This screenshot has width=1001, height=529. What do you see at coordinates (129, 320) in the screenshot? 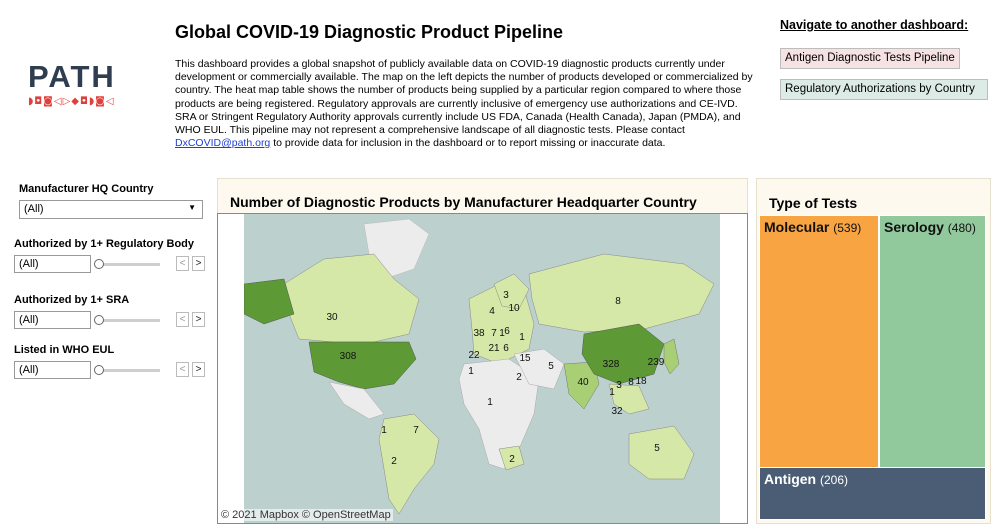
I see `sra-slider` at bounding box center [129, 320].